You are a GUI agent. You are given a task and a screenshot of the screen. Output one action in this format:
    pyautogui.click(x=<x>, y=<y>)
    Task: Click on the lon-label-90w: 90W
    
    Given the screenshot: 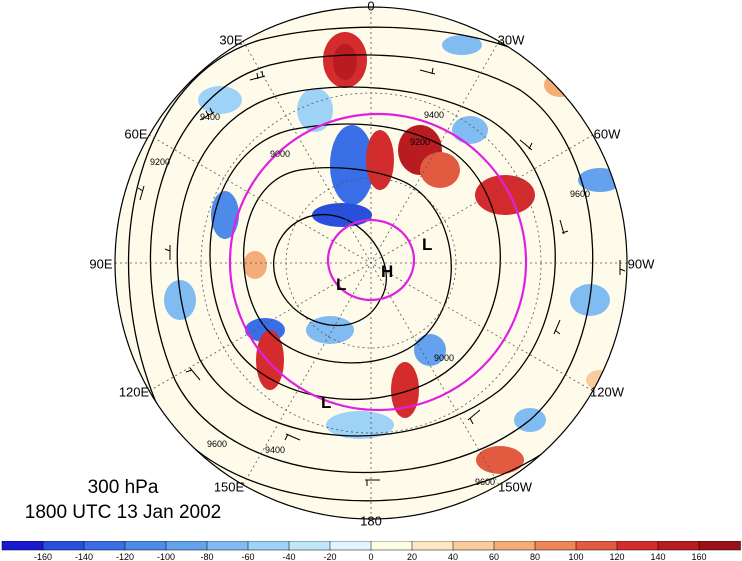 What is the action you would take?
    pyautogui.click(x=641, y=264)
    